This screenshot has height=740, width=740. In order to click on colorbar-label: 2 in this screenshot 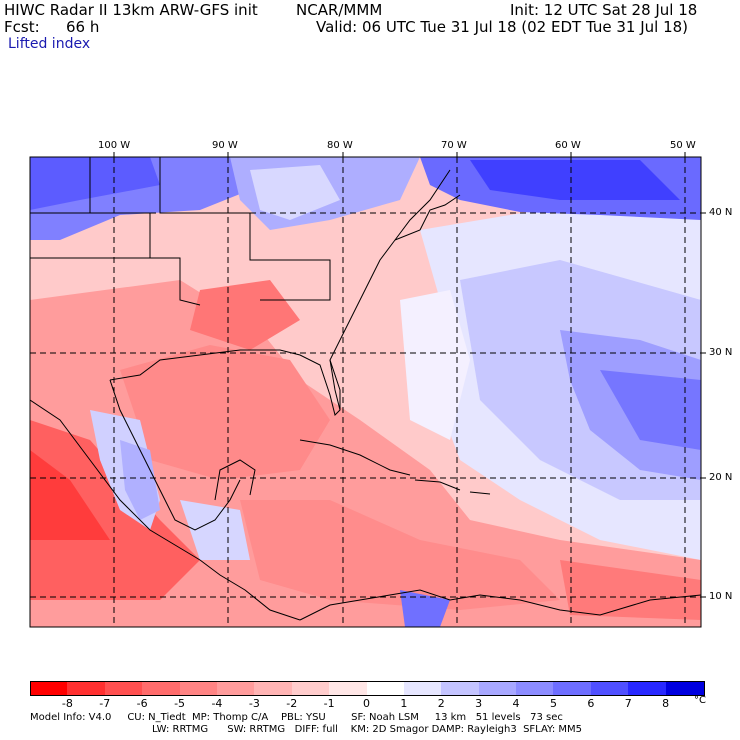, I will do `click(441, 703)`.